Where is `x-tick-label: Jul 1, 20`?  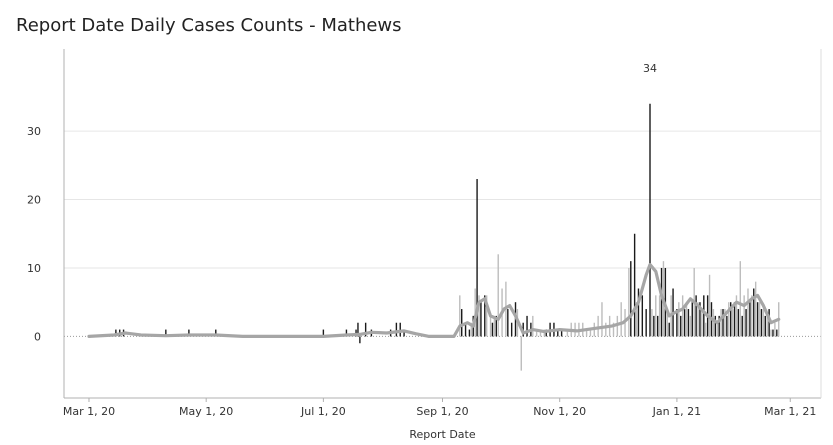 x-tick-label: Jul 1, 20 is located at coordinates (323, 411).